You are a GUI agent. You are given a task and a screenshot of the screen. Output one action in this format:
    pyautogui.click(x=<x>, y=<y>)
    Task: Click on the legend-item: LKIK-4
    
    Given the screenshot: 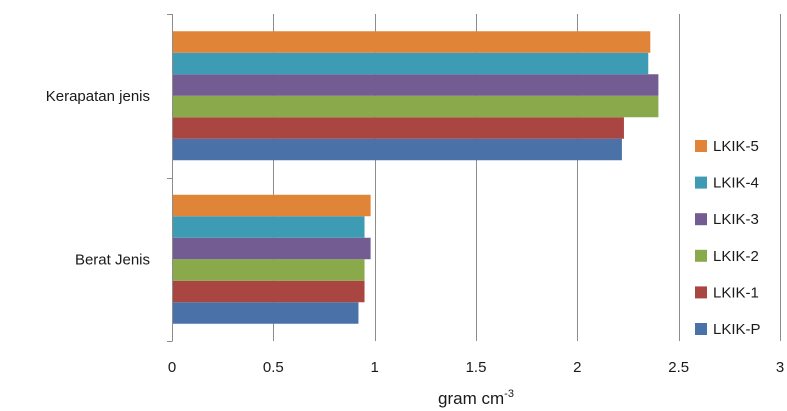 What is the action you would take?
    pyautogui.click(x=727, y=183)
    